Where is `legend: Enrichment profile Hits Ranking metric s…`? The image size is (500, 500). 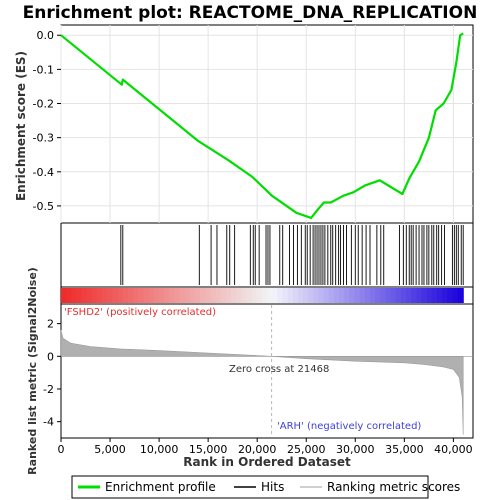
legend: Enrichment profile Hits Ranking metric s… is located at coordinates (265, 487).